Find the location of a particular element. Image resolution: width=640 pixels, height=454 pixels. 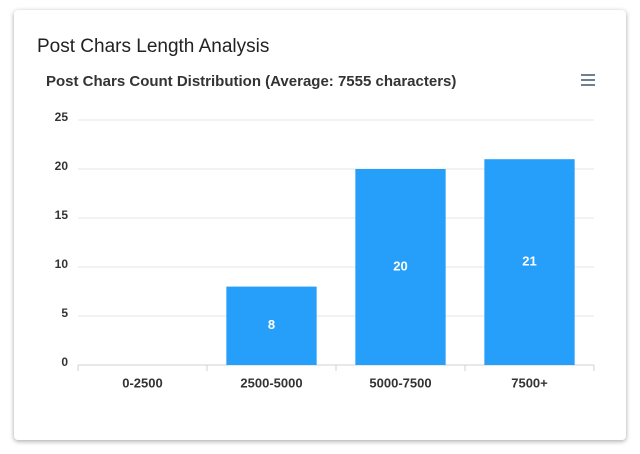

x-tick-label: 2500-5000 is located at coordinates (271, 382).